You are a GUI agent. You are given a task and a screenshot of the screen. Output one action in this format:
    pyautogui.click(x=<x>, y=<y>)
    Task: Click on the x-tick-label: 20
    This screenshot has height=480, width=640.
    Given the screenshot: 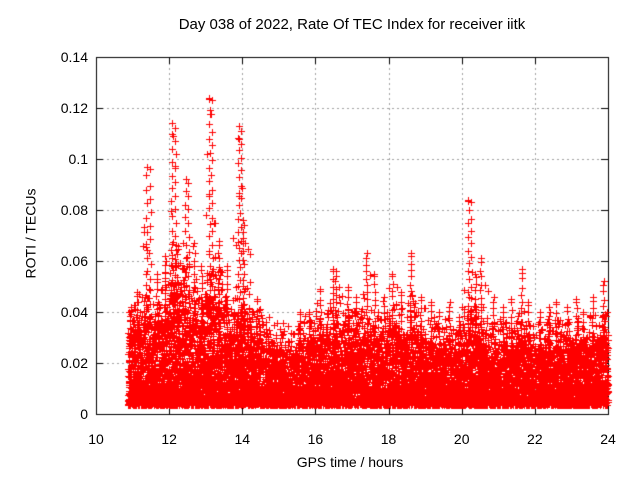 What is the action you would take?
    pyautogui.click(x=461, y=439)
    